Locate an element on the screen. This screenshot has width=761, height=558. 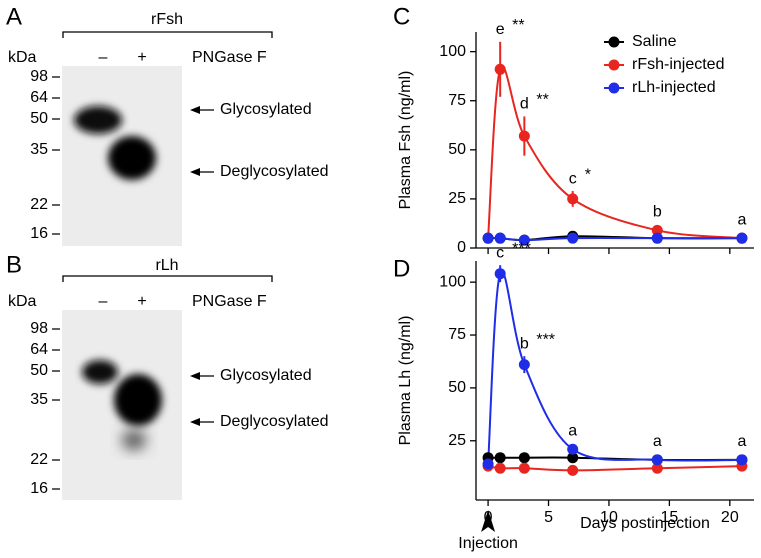
y-axis-label: Plasma Lh (ng/ml) is located at coordinates (405, 381).